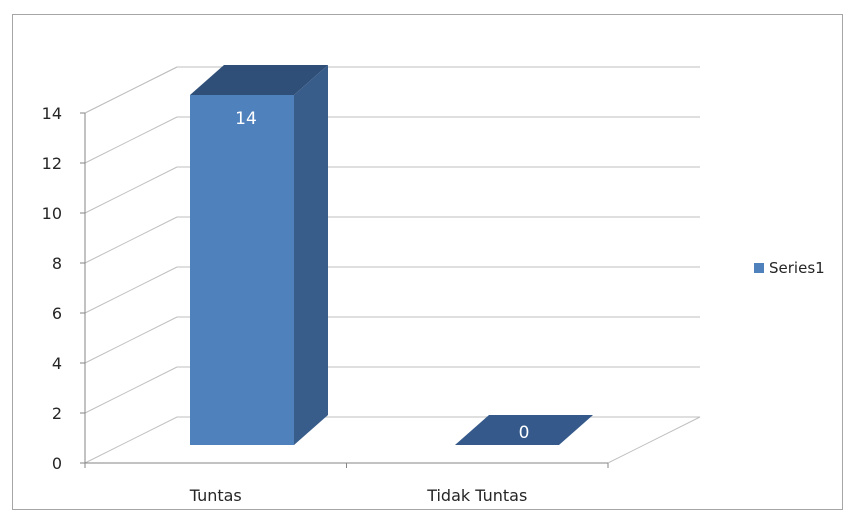  What do you see at coordinates (476, 495) in the screenshot?
I see `x-tick-label-tidak-tuntas: Tidak Tuntas` at bounding box center [476, 495].